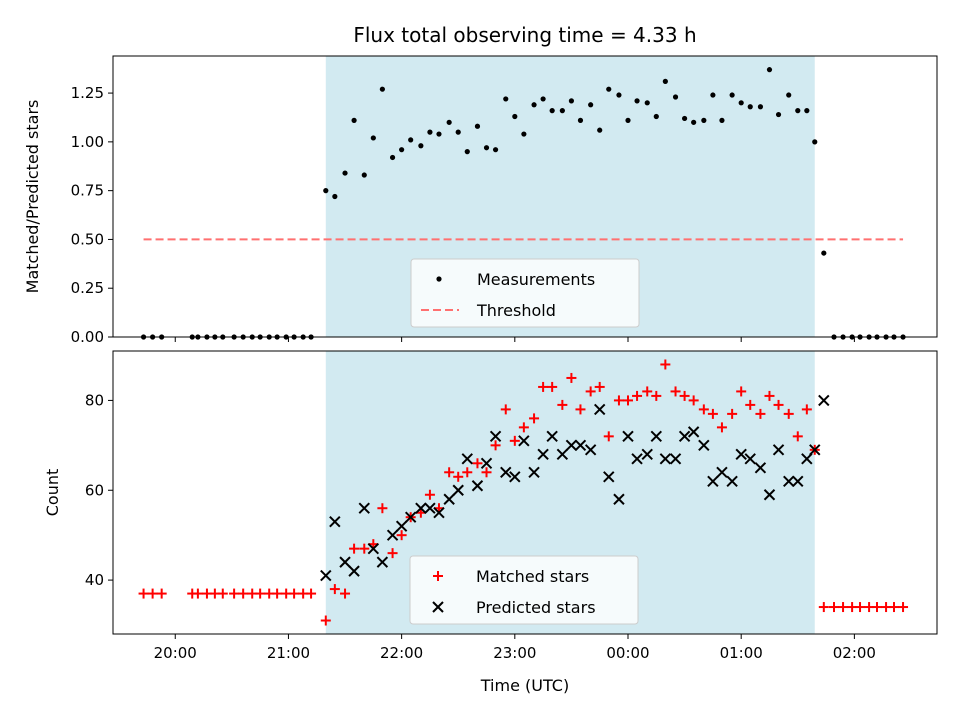 This screenshot has width=960, height=720. I want to click on legend-label: Measurements, so click(536, 279).